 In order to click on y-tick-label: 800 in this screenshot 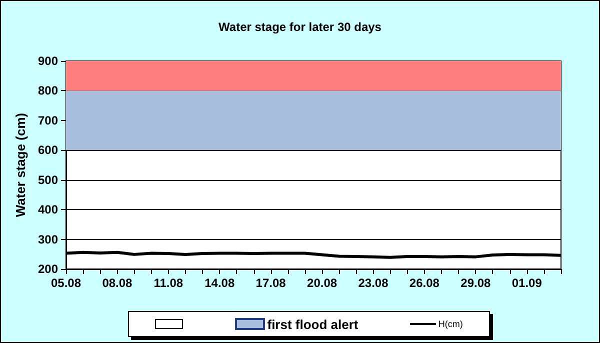, I will do `click(48, 91)`.